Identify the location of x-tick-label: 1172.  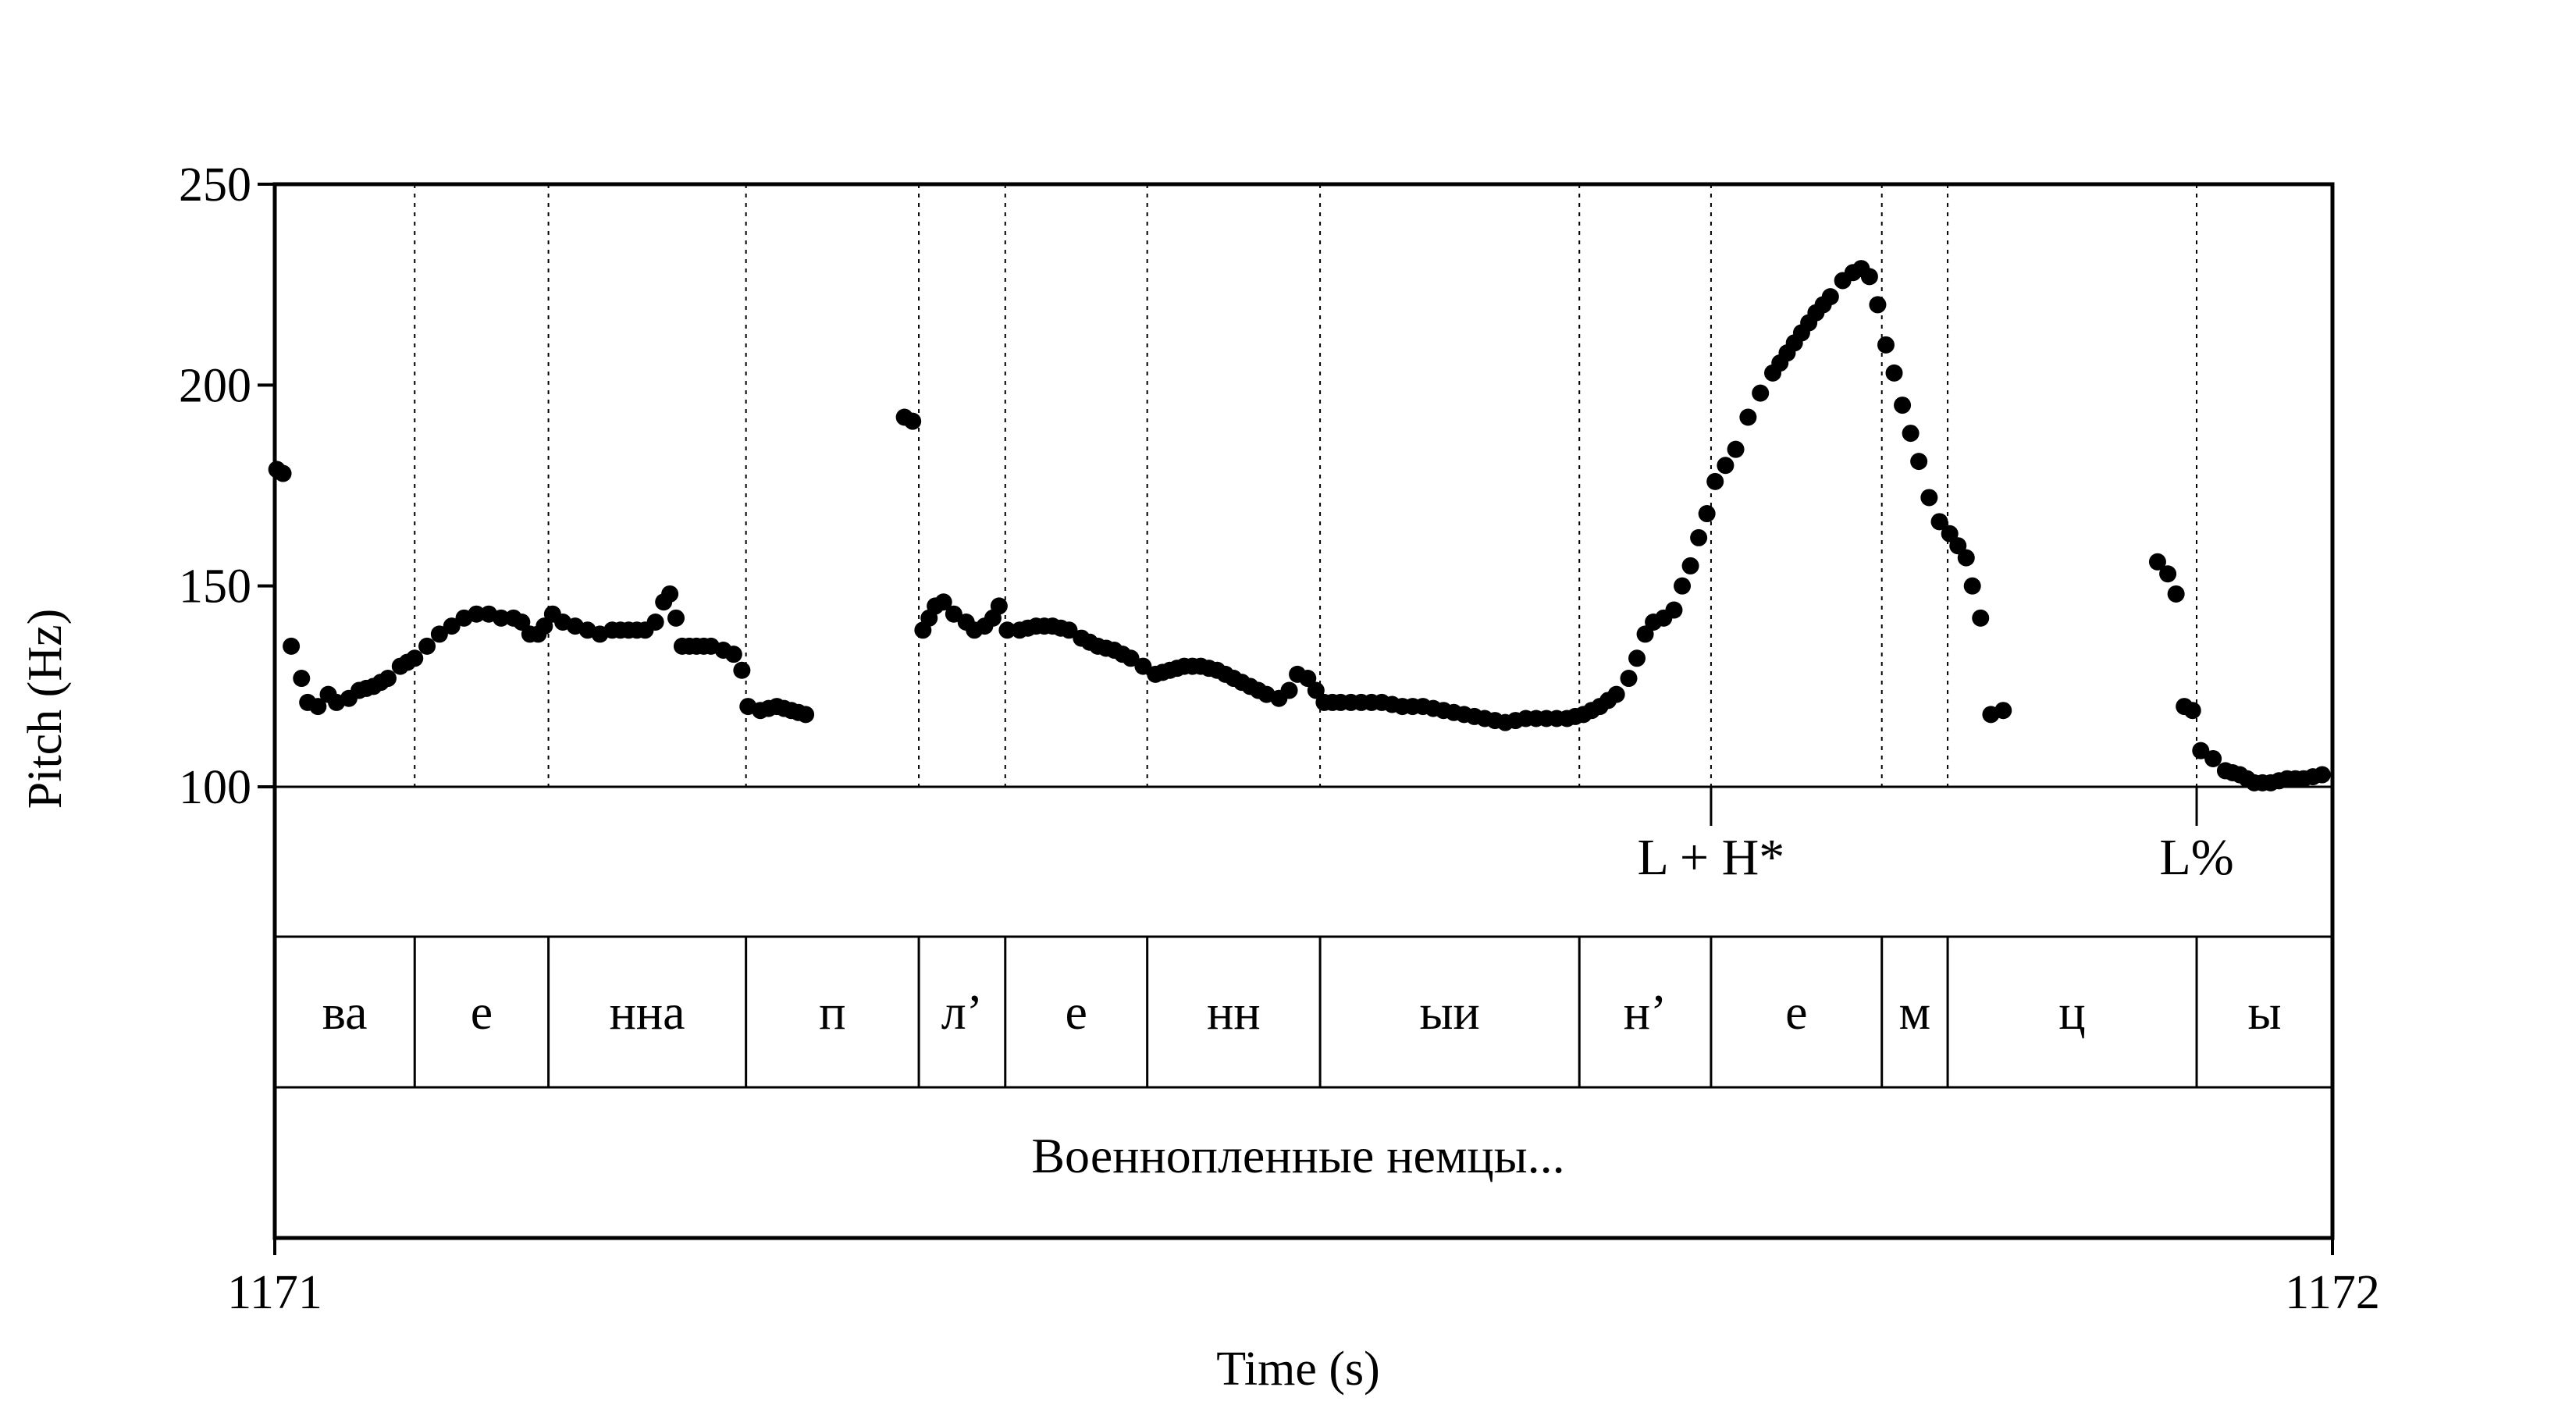
(2332, 1292).